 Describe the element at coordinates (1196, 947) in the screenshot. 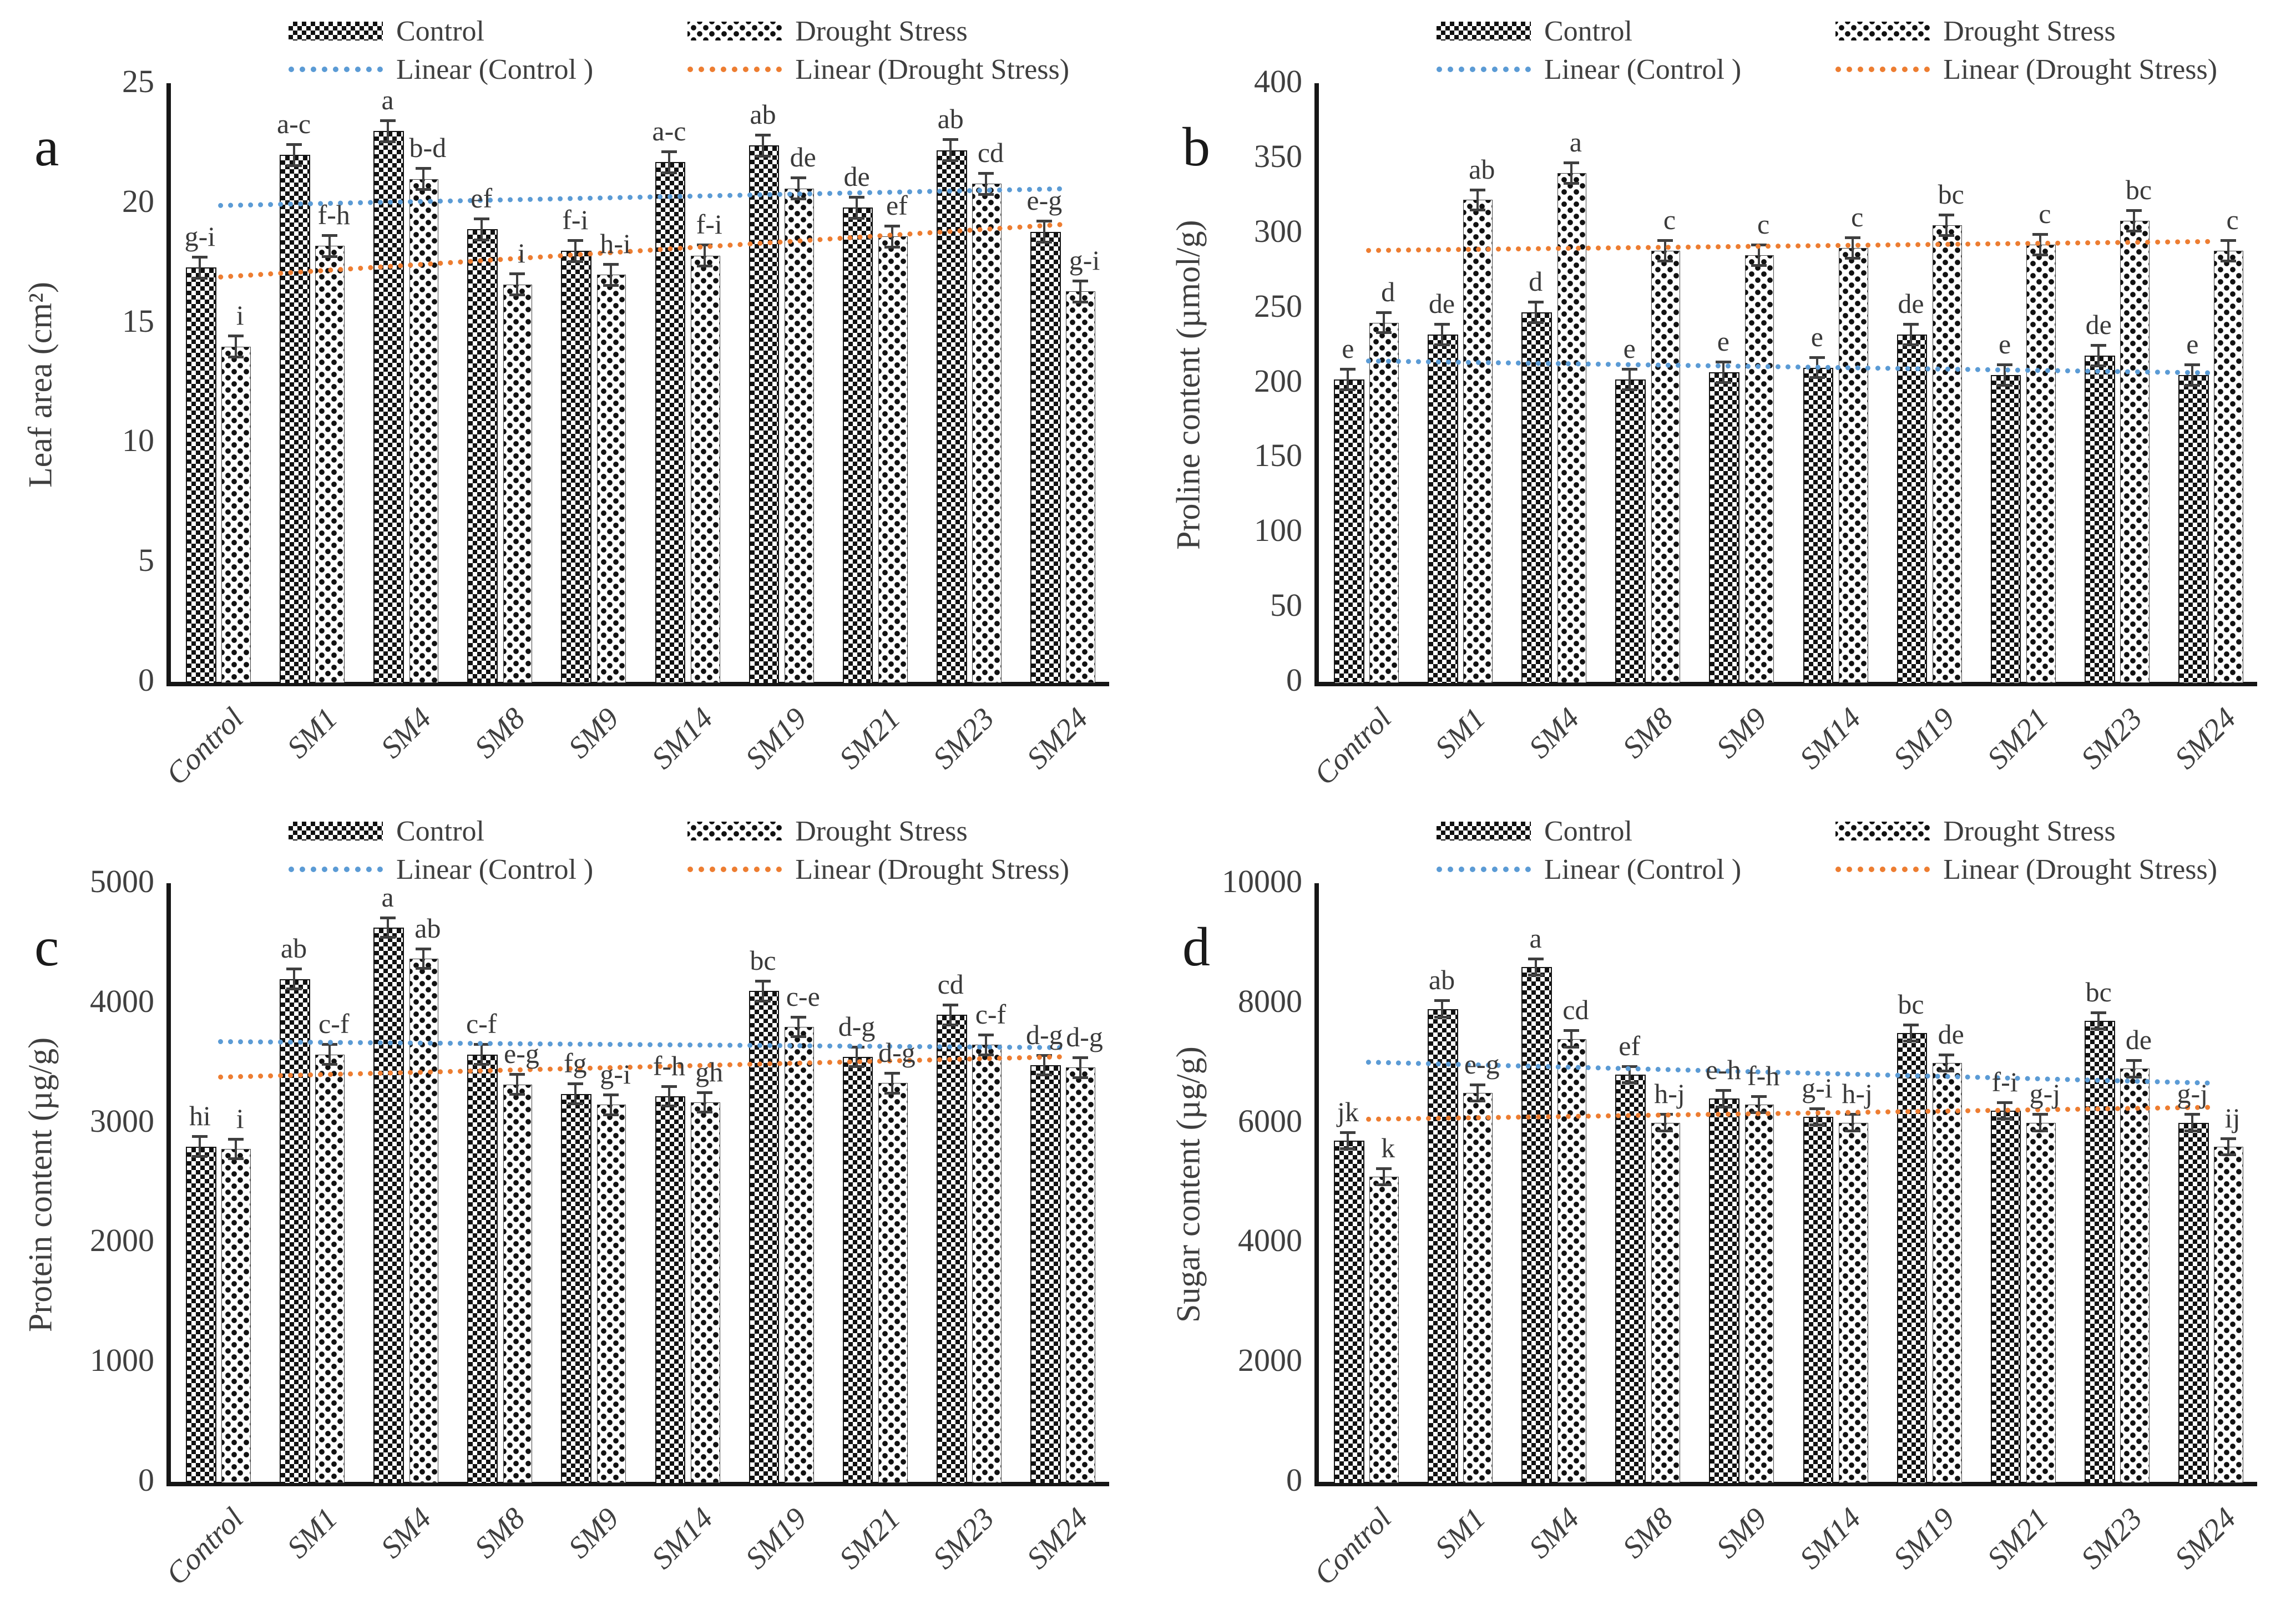

I see `panel-letter: d` at that location.